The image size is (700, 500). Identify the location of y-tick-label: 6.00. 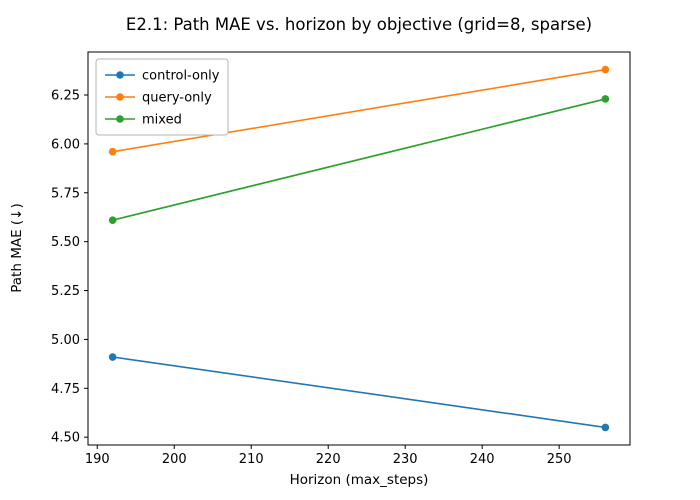
(65, 144).